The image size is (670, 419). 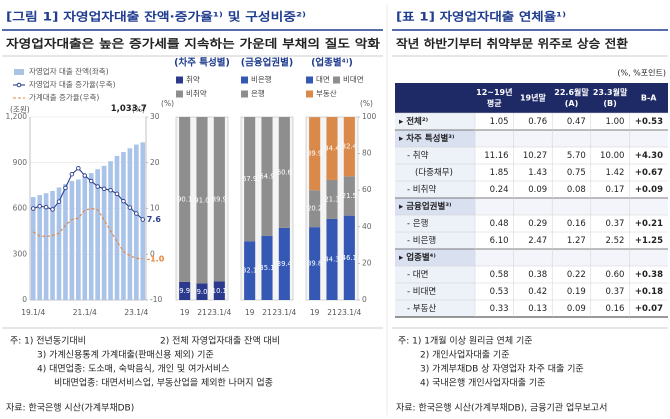 What do you see at coordinates (576, 241) in the screenshot?
I see `cell-value: 1.27` at bounding box center [576, 241].